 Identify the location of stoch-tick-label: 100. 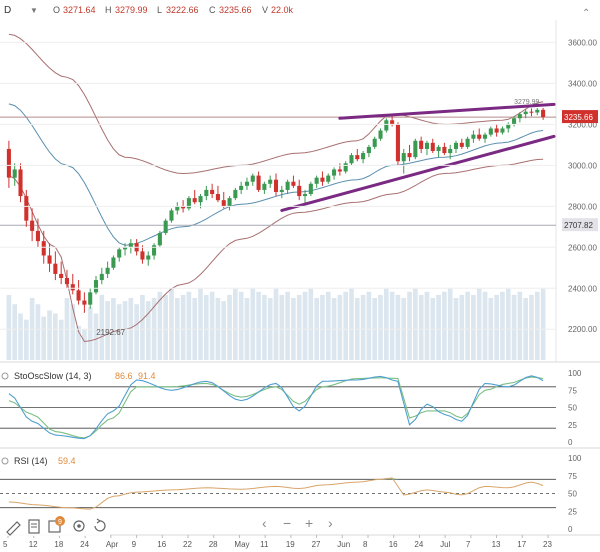
(575, 373).